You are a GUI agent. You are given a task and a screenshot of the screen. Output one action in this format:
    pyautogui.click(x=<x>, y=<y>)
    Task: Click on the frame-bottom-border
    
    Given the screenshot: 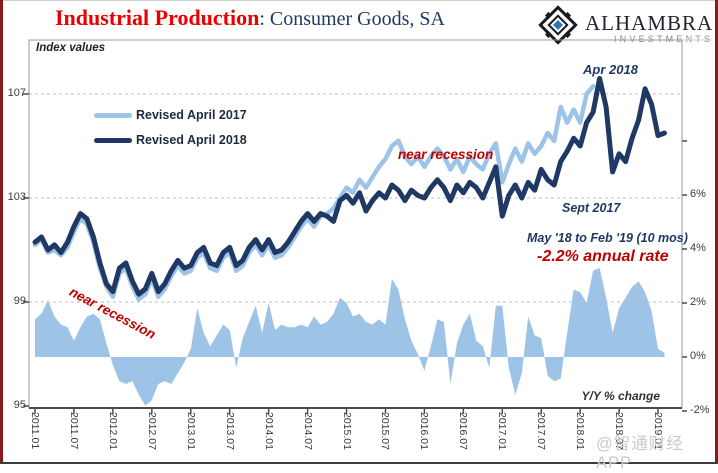 What is the action you would take?
    pyautogui.click(x=359, y=463)
    